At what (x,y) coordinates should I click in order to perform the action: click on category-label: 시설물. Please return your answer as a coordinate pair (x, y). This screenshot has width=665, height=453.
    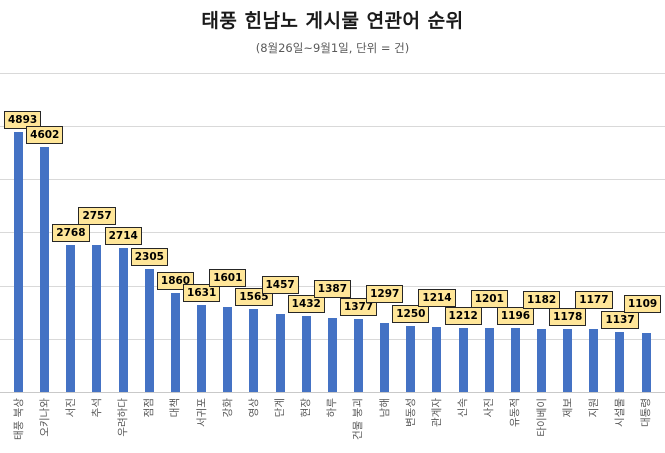
    Looking at the image, I should click on (619, 412).